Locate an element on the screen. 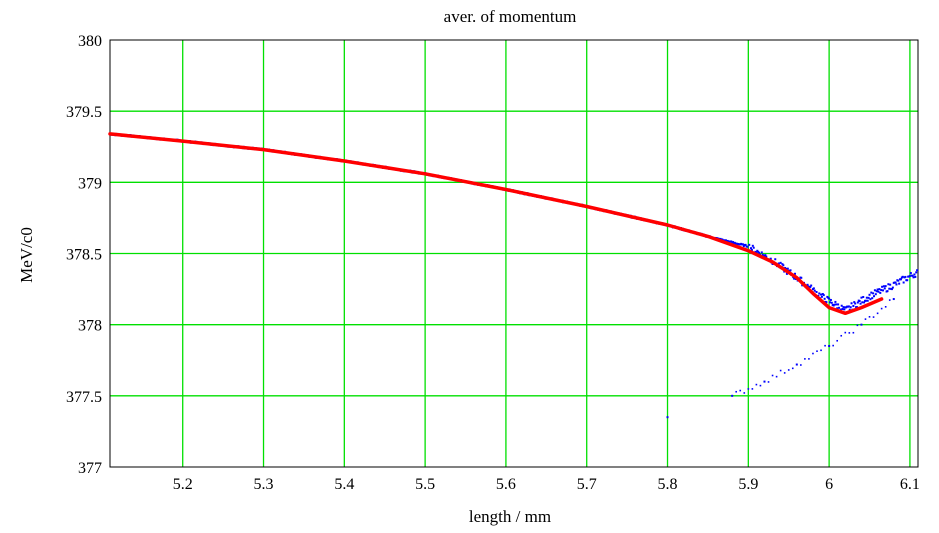  y-tick-label: 379 is located at coordinates (90, 183).